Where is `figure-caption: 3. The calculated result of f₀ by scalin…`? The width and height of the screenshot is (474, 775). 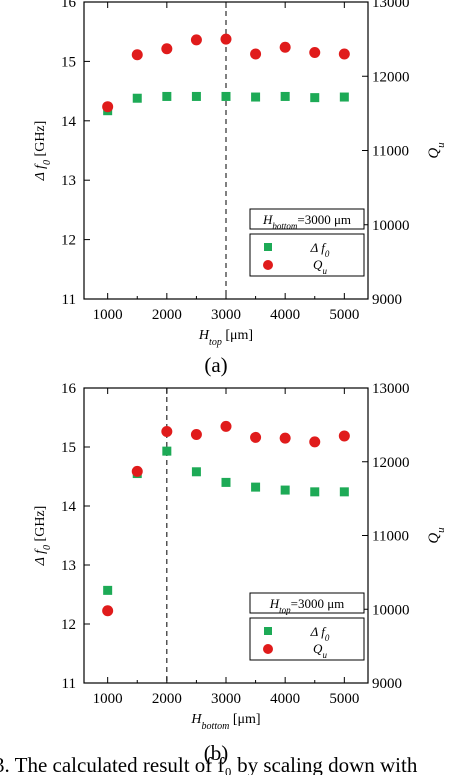 figure-caption: 3. The calculated result of f₀ by scalin… is located at coordinates (209, 764).